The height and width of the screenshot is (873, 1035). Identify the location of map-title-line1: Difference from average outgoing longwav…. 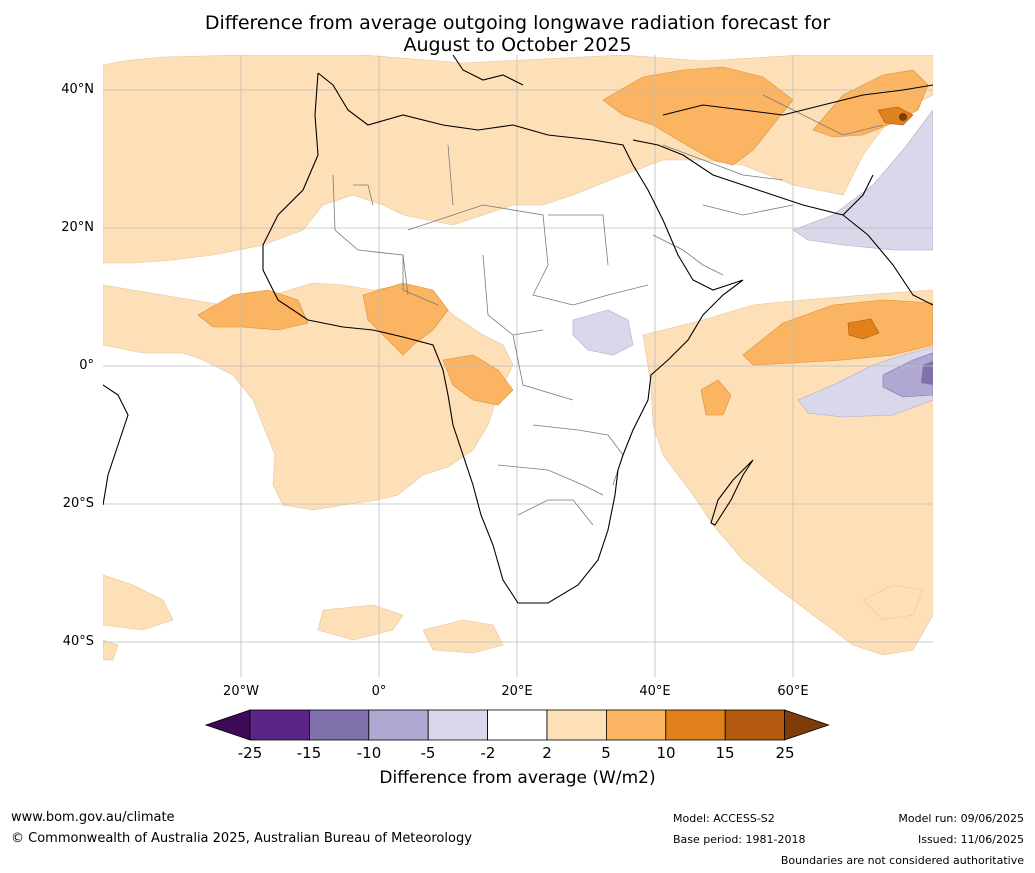
(517, 23).